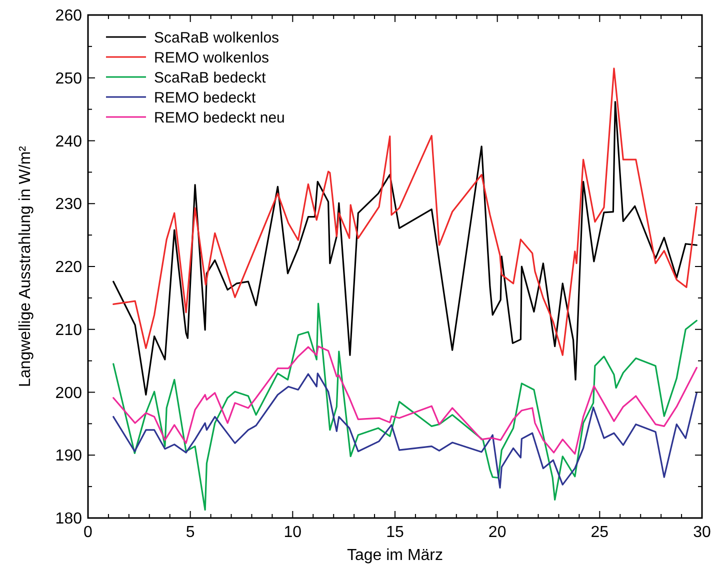 The image size is (714, 570). What do you see at coordinates (68, 16) in the screenshot?
I see `y-tick-label: 260` at bounding box center [68, 16].